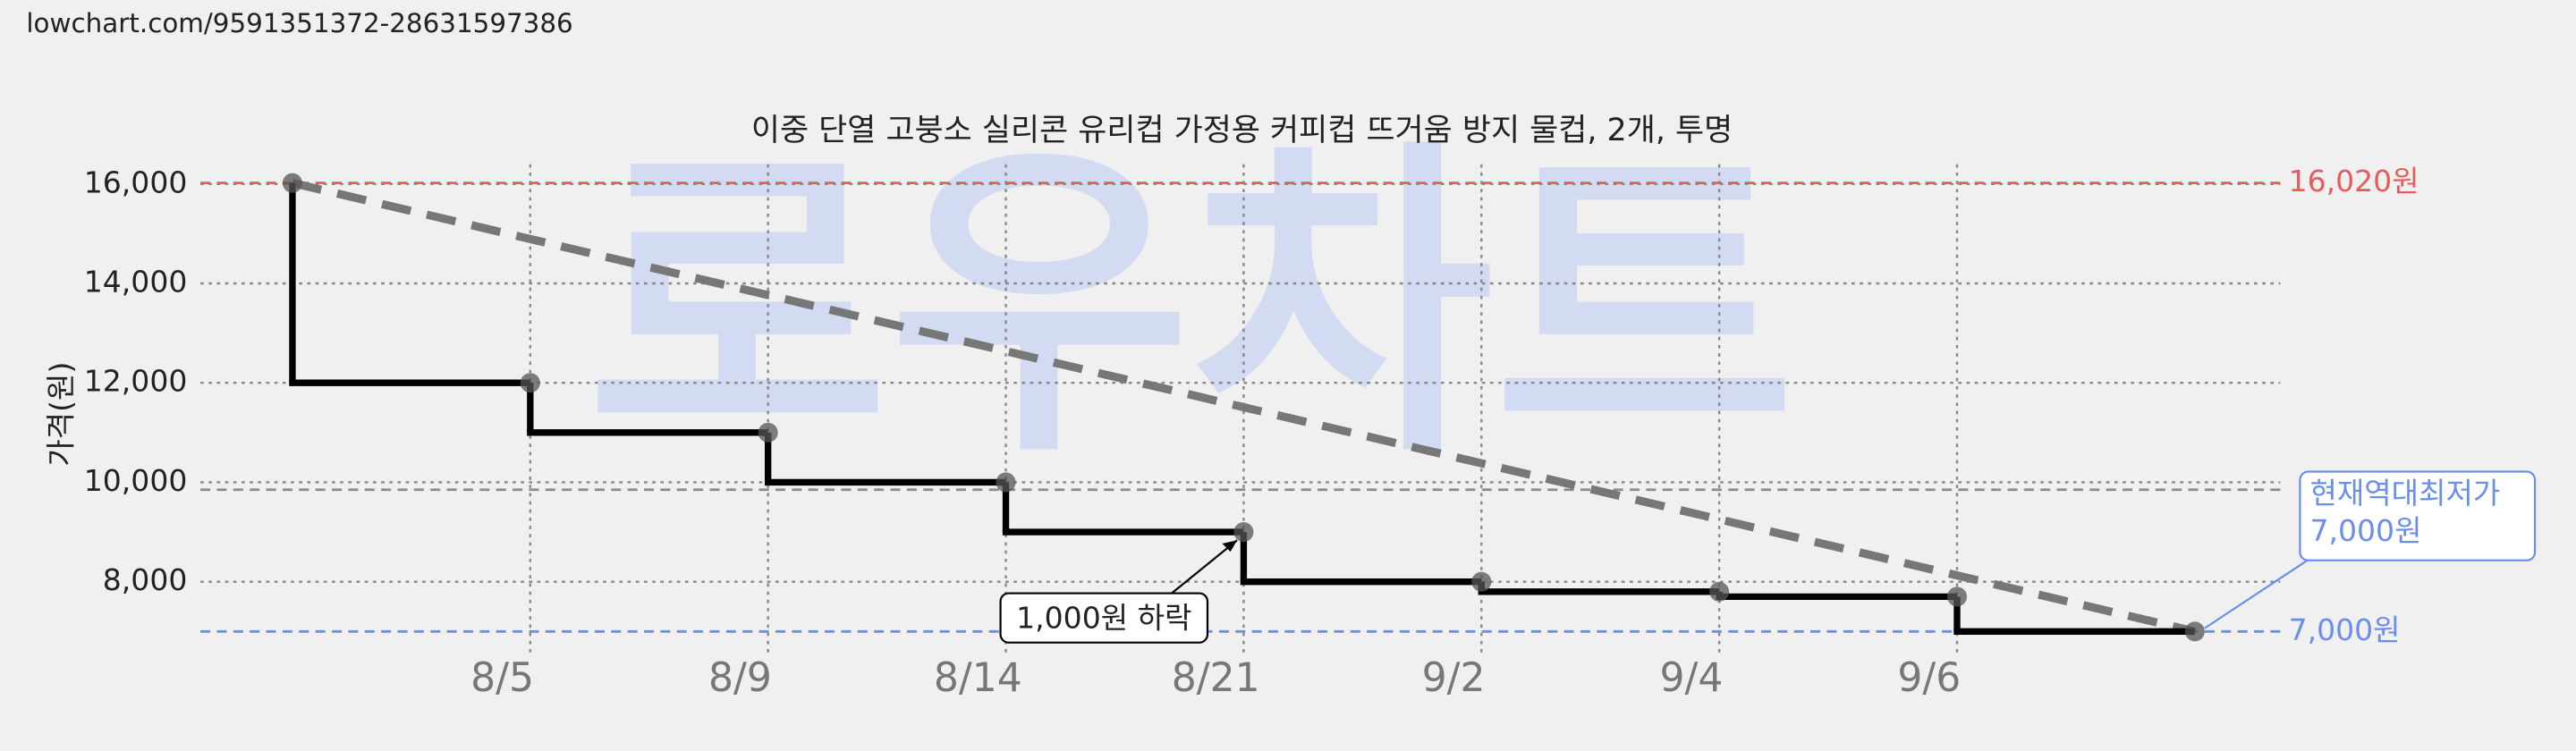 The width and height of the screenshot is (2576, 751). Describe the element at coordinates (1691, 678) in the screenshot. I see `x-tick-label: 9/4` at that location.